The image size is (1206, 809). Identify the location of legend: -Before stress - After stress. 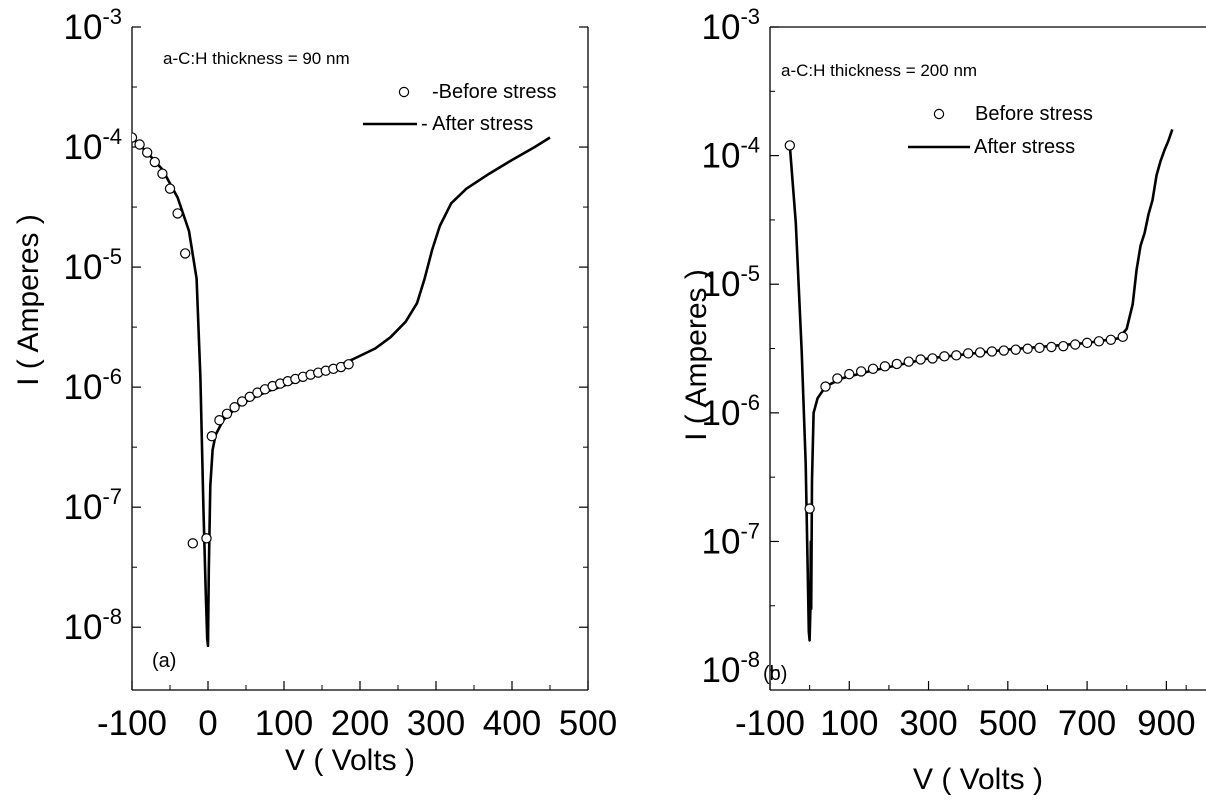
(459, 108).